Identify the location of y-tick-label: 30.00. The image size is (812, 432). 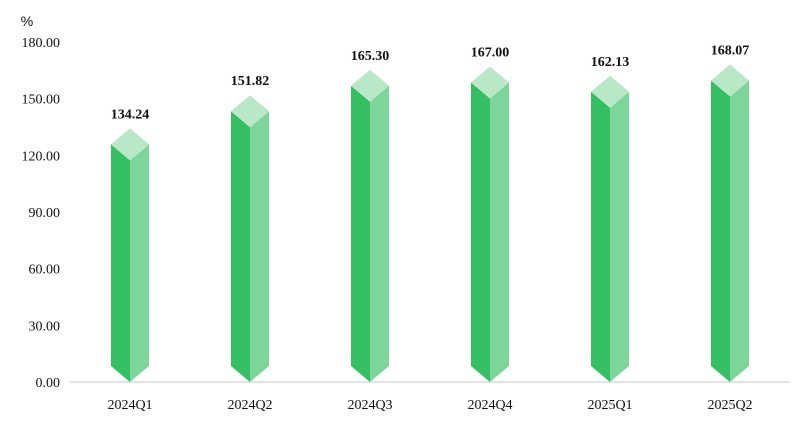
(45, 326).